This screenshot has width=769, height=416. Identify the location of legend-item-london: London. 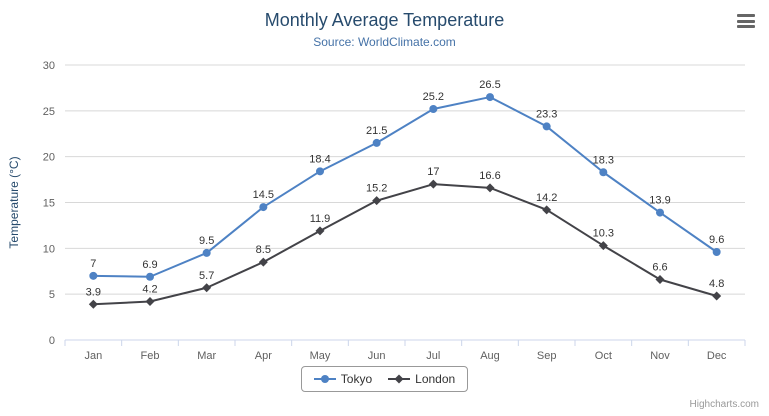
(421, 379).